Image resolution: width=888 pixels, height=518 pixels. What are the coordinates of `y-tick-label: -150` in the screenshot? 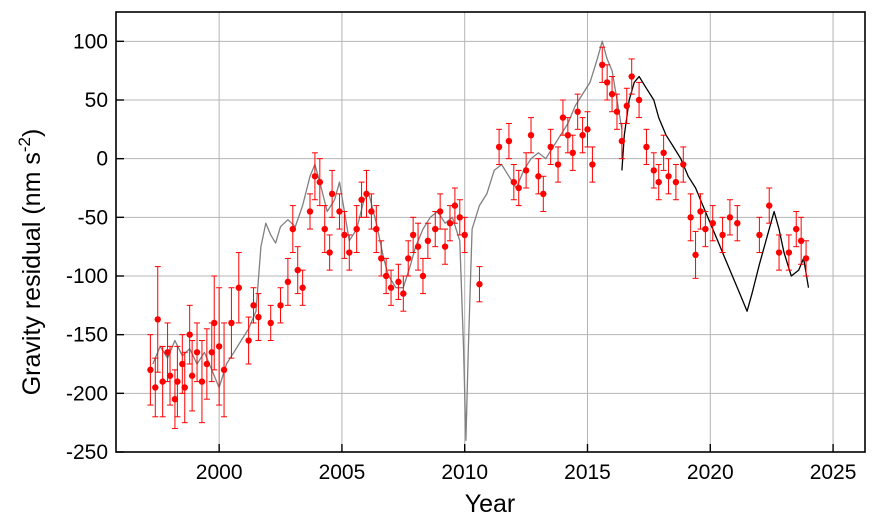 It's located at (87, 335).